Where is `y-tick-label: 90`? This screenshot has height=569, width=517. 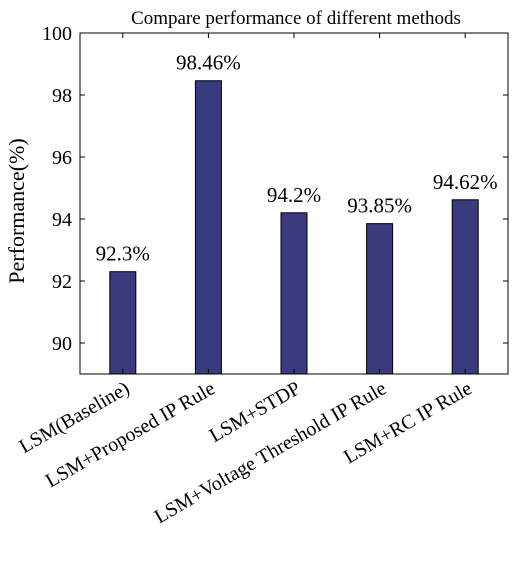
y-tick-label: 90 is located at coordinates (62, 344).